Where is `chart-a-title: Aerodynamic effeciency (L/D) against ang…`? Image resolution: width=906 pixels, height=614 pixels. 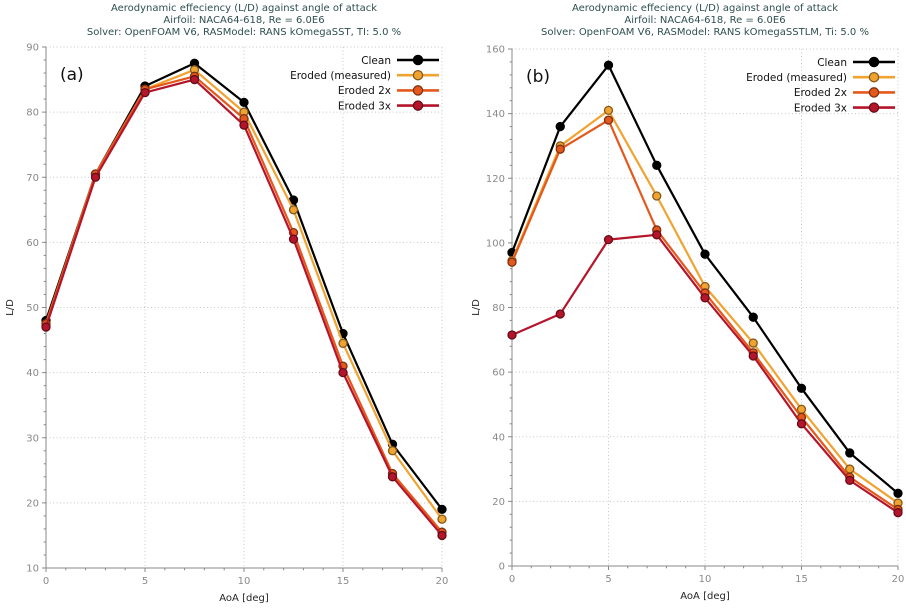 chart-a-title: Aerodynamic effeciency (L/D) against ang… is located at coordinates (244, 8).